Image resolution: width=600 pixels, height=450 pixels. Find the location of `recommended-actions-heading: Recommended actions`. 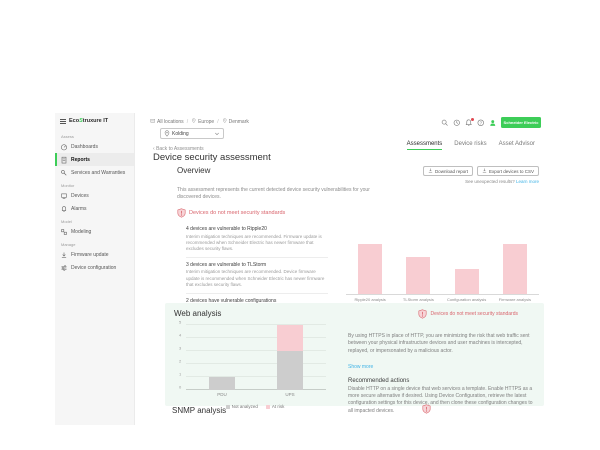

recommended-actions-heading: Recommended actions is located at coordinates (379, 380).